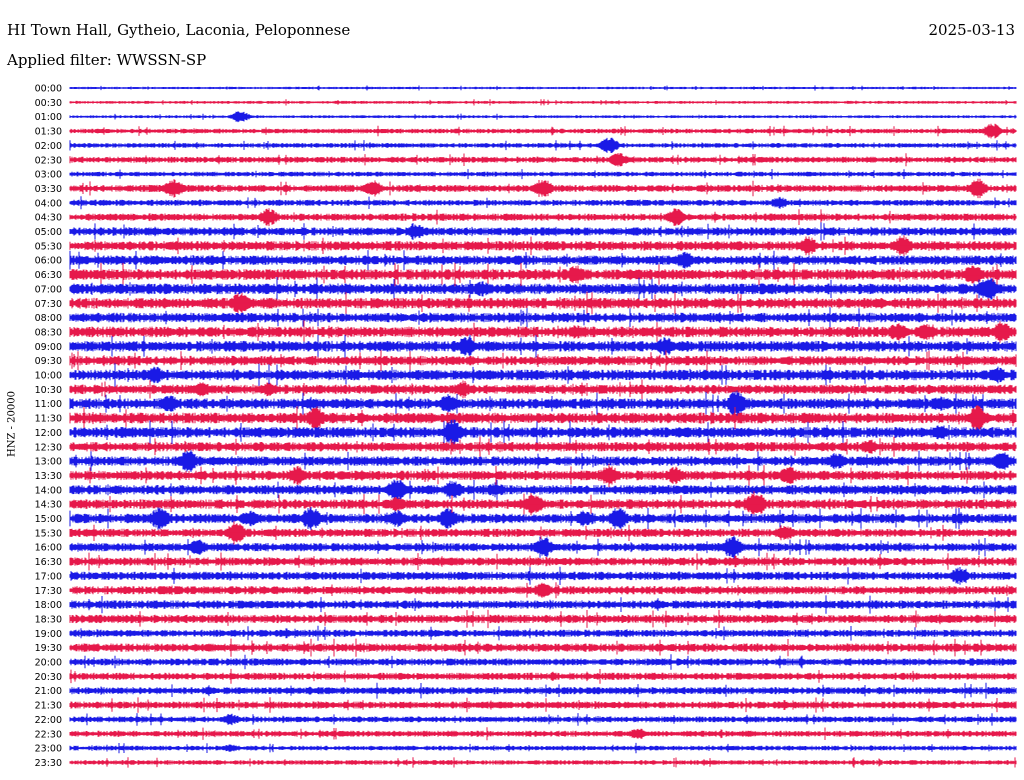  Describe the element at coordinates (48, 347) in the screenshot. I see `time-tick-label: 09:00` at that location.